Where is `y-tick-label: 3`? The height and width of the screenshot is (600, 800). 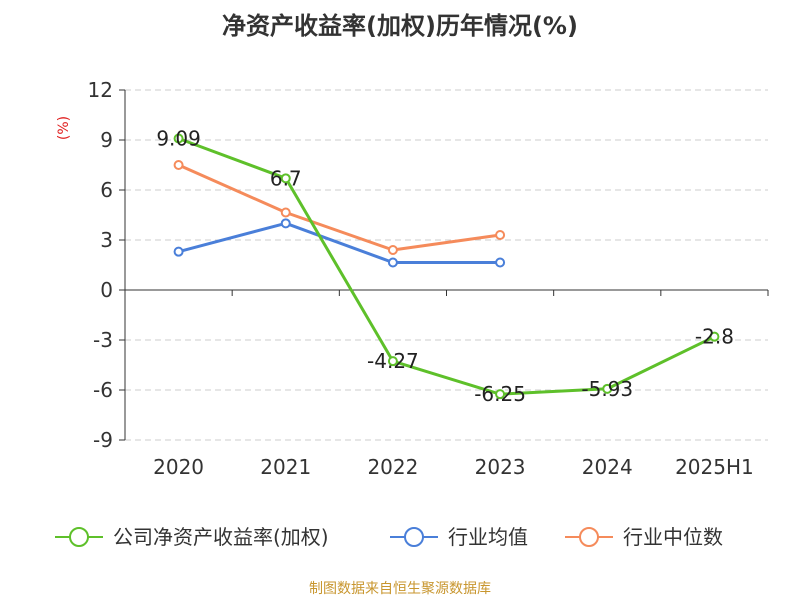 y-tick-label: 3 is located at coordinates (106, 240).